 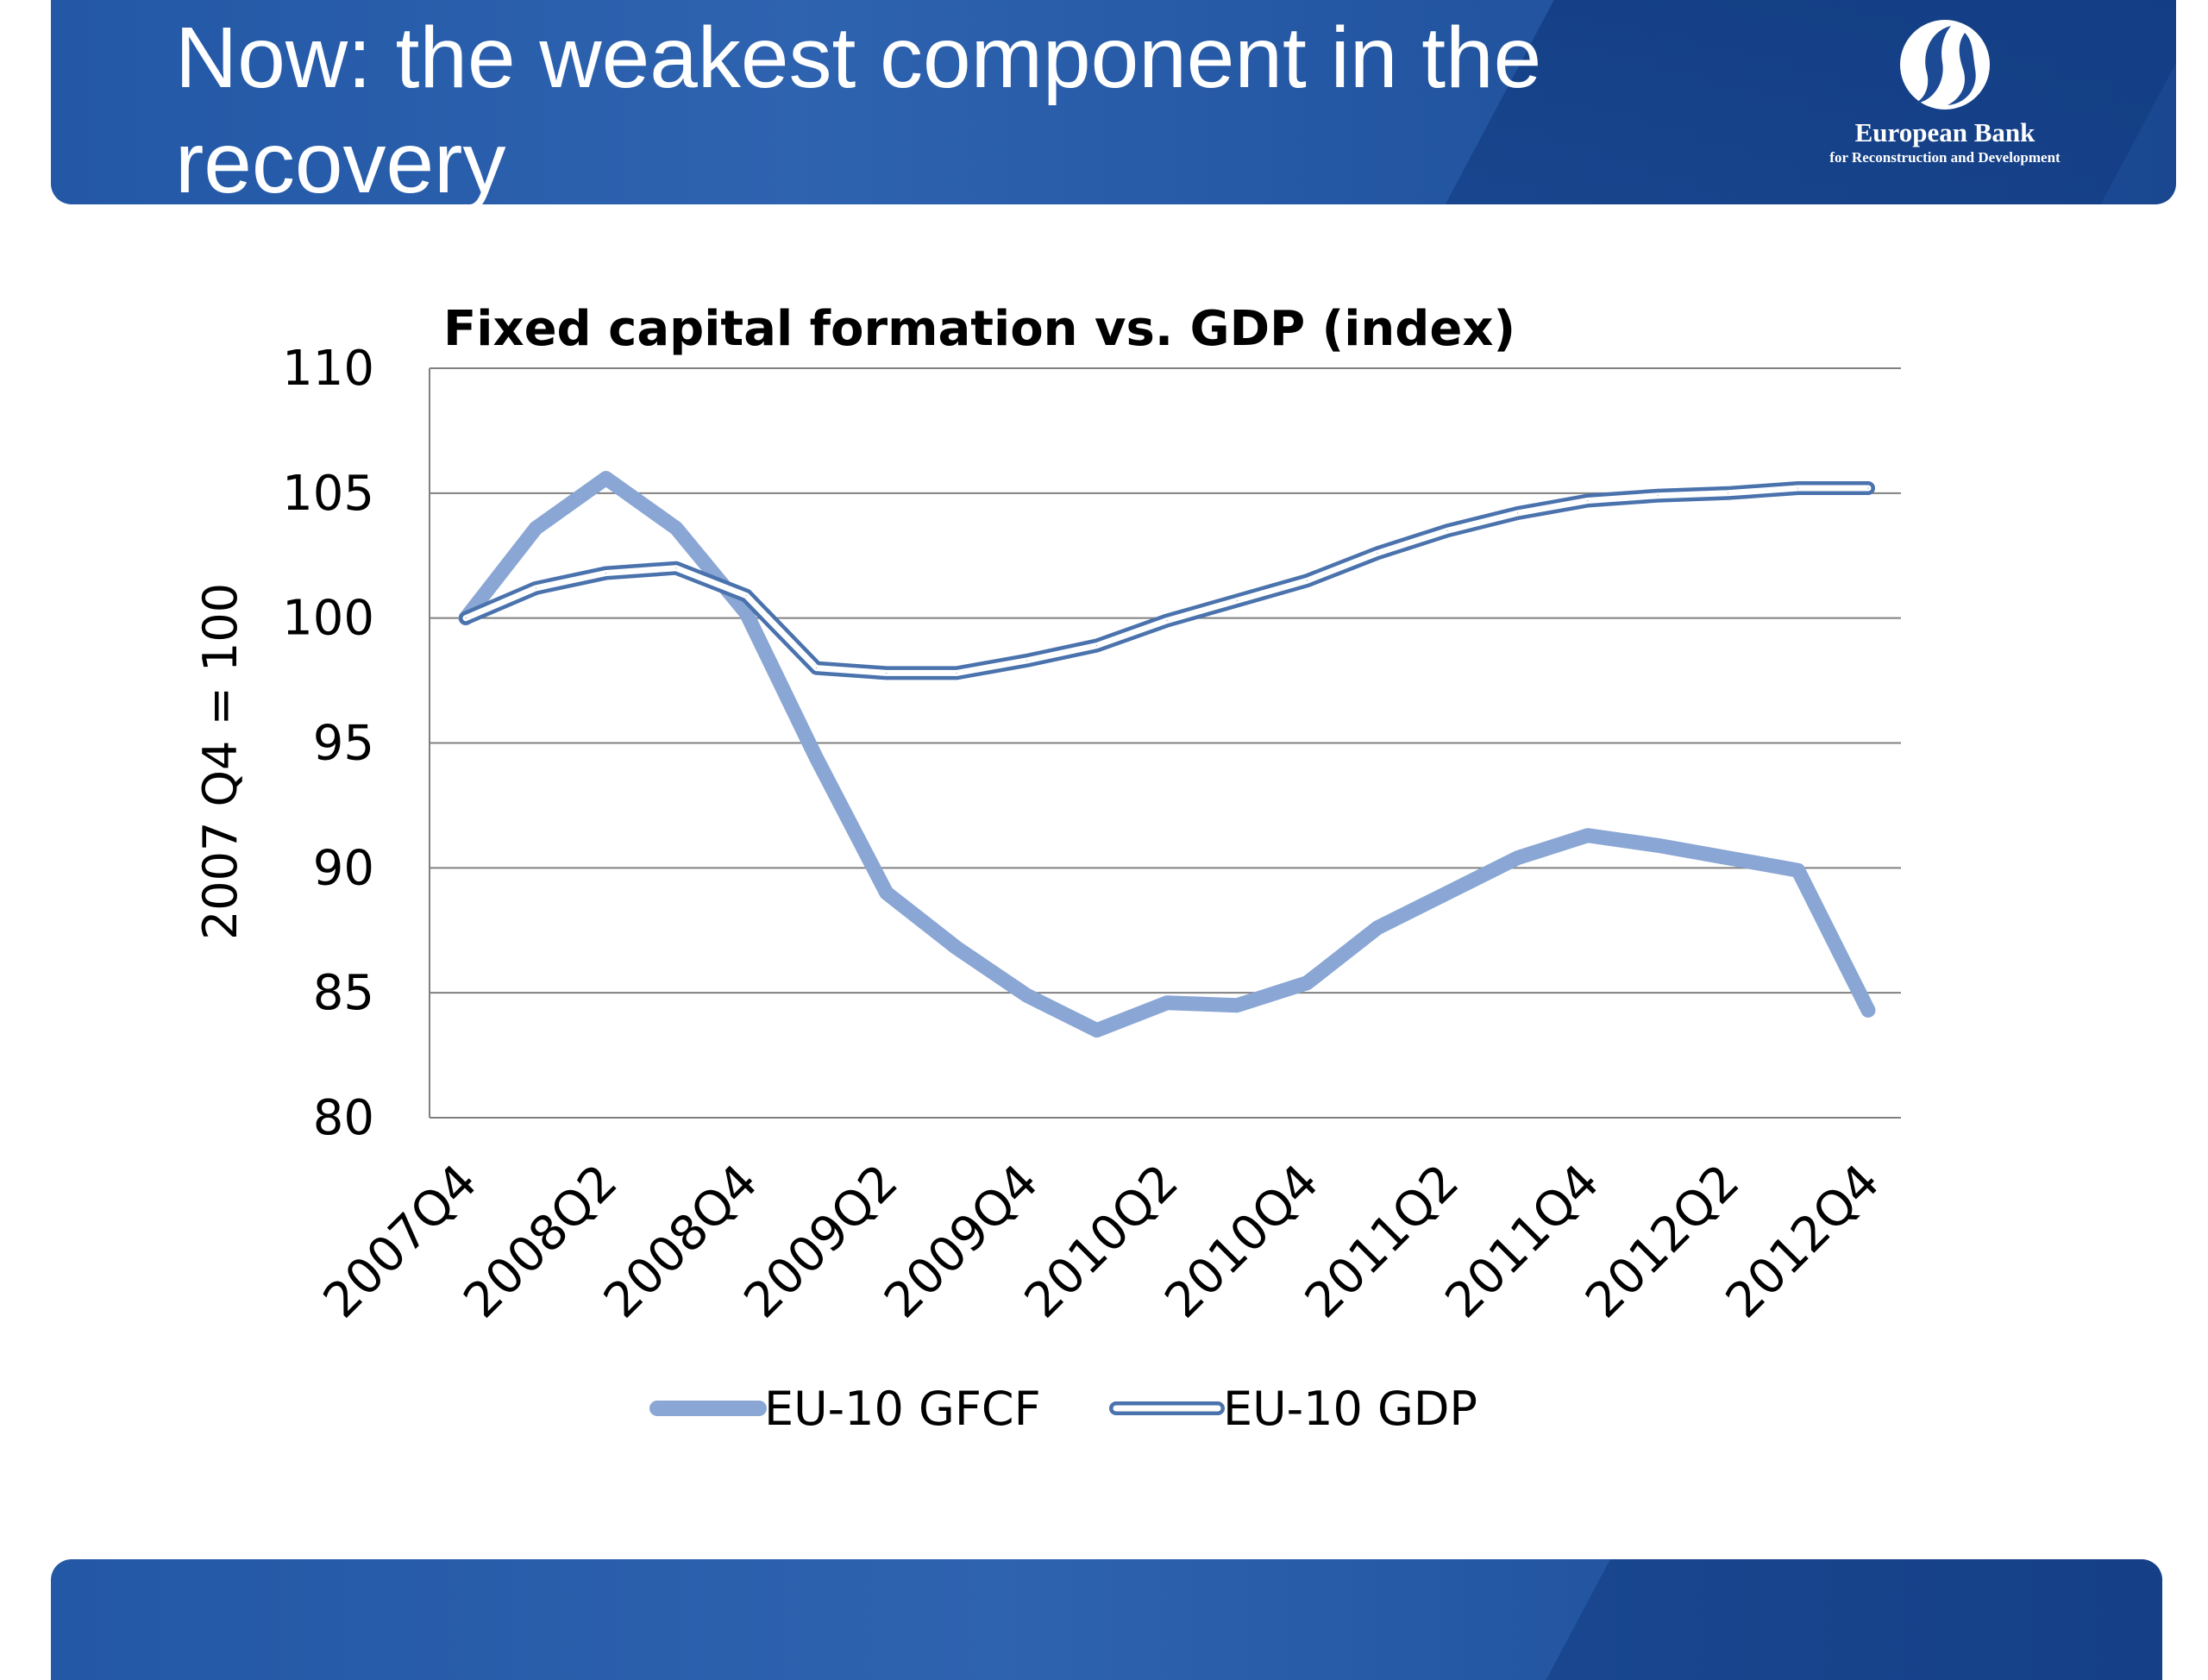 What do you see at coordinates (541, 1242) in the screenshot?
I see `x-tick-label: 2008Q2` at bounding box center [541, 1242].